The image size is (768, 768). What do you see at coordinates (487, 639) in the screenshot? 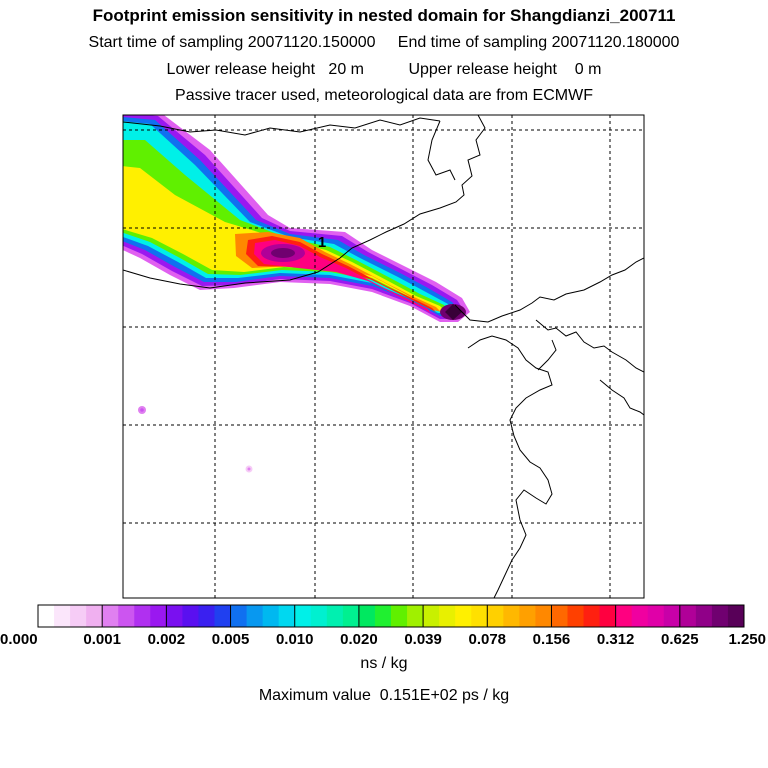
I see `colorbar-tick-label: 0.078` at bounding box center [487, 639].